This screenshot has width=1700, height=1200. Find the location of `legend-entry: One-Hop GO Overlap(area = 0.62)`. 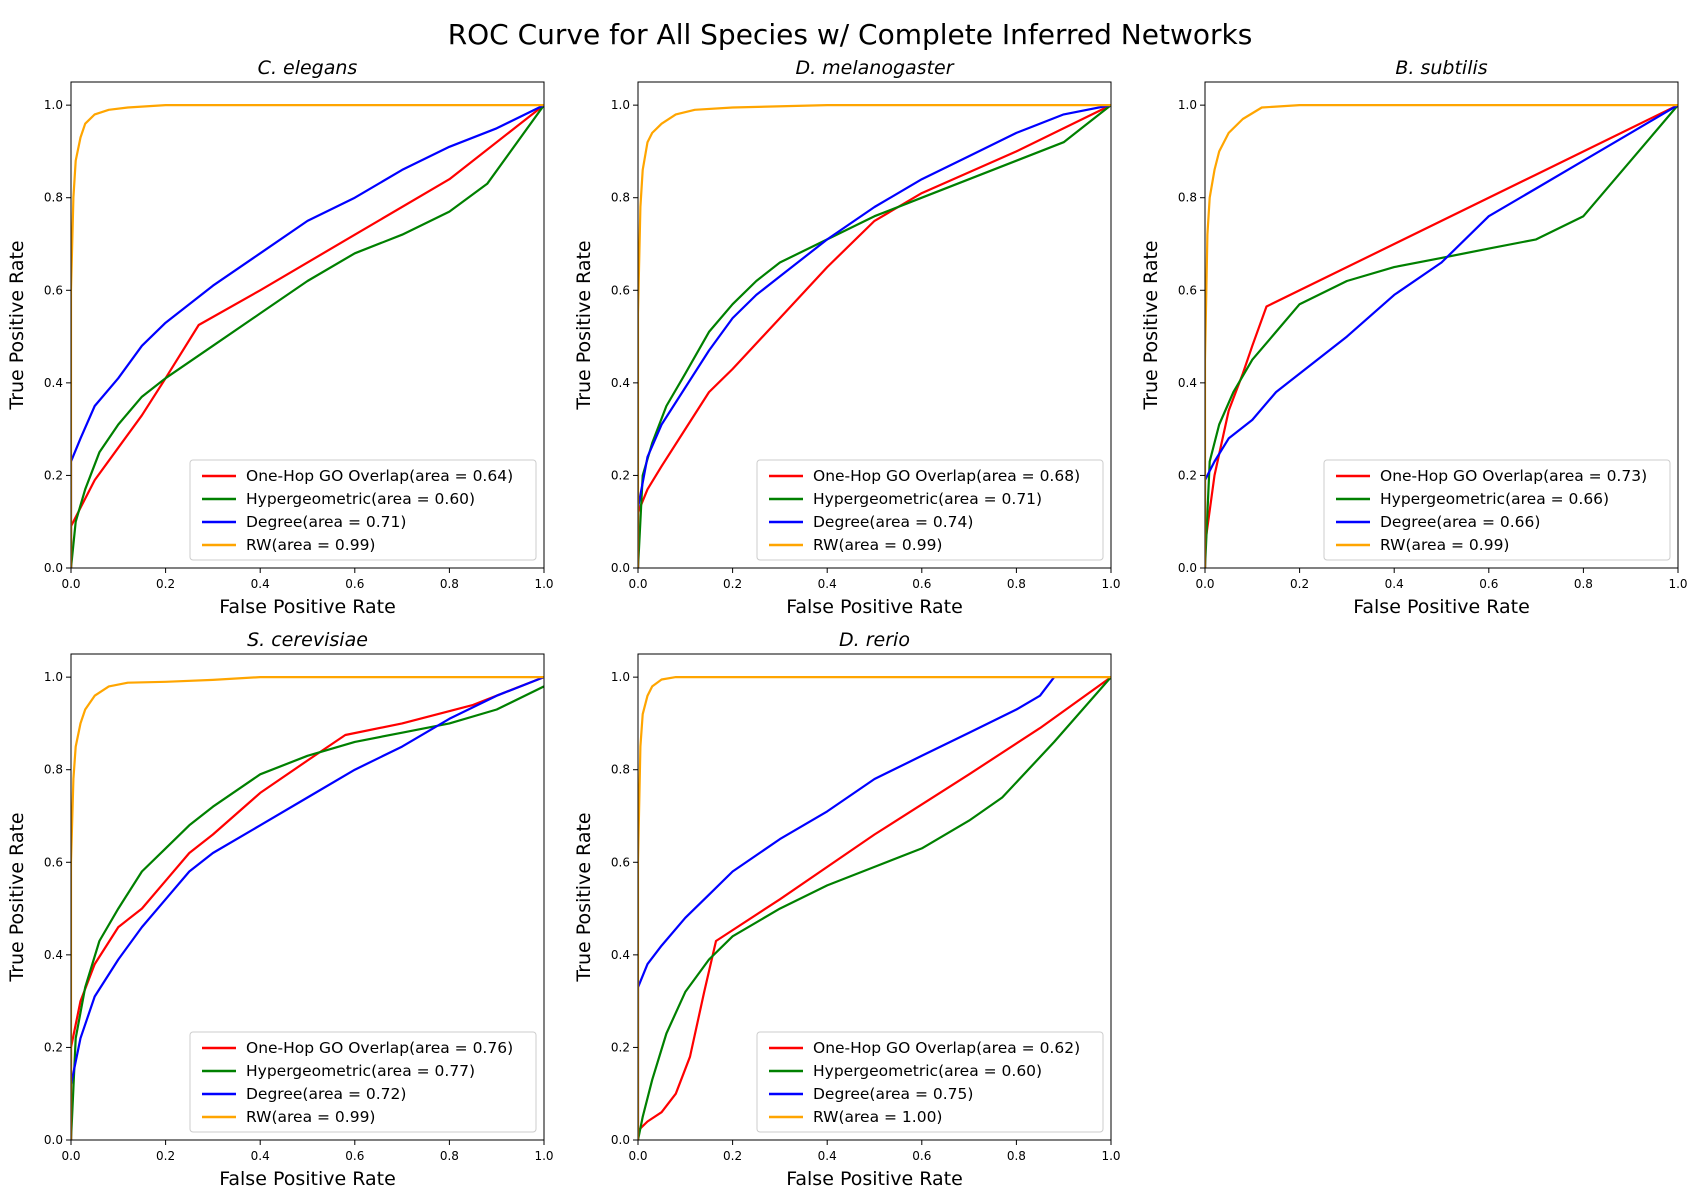

legend-entry: One-Hop GO Overlap(area = 0.62) is located at coordinates (946, 1048).